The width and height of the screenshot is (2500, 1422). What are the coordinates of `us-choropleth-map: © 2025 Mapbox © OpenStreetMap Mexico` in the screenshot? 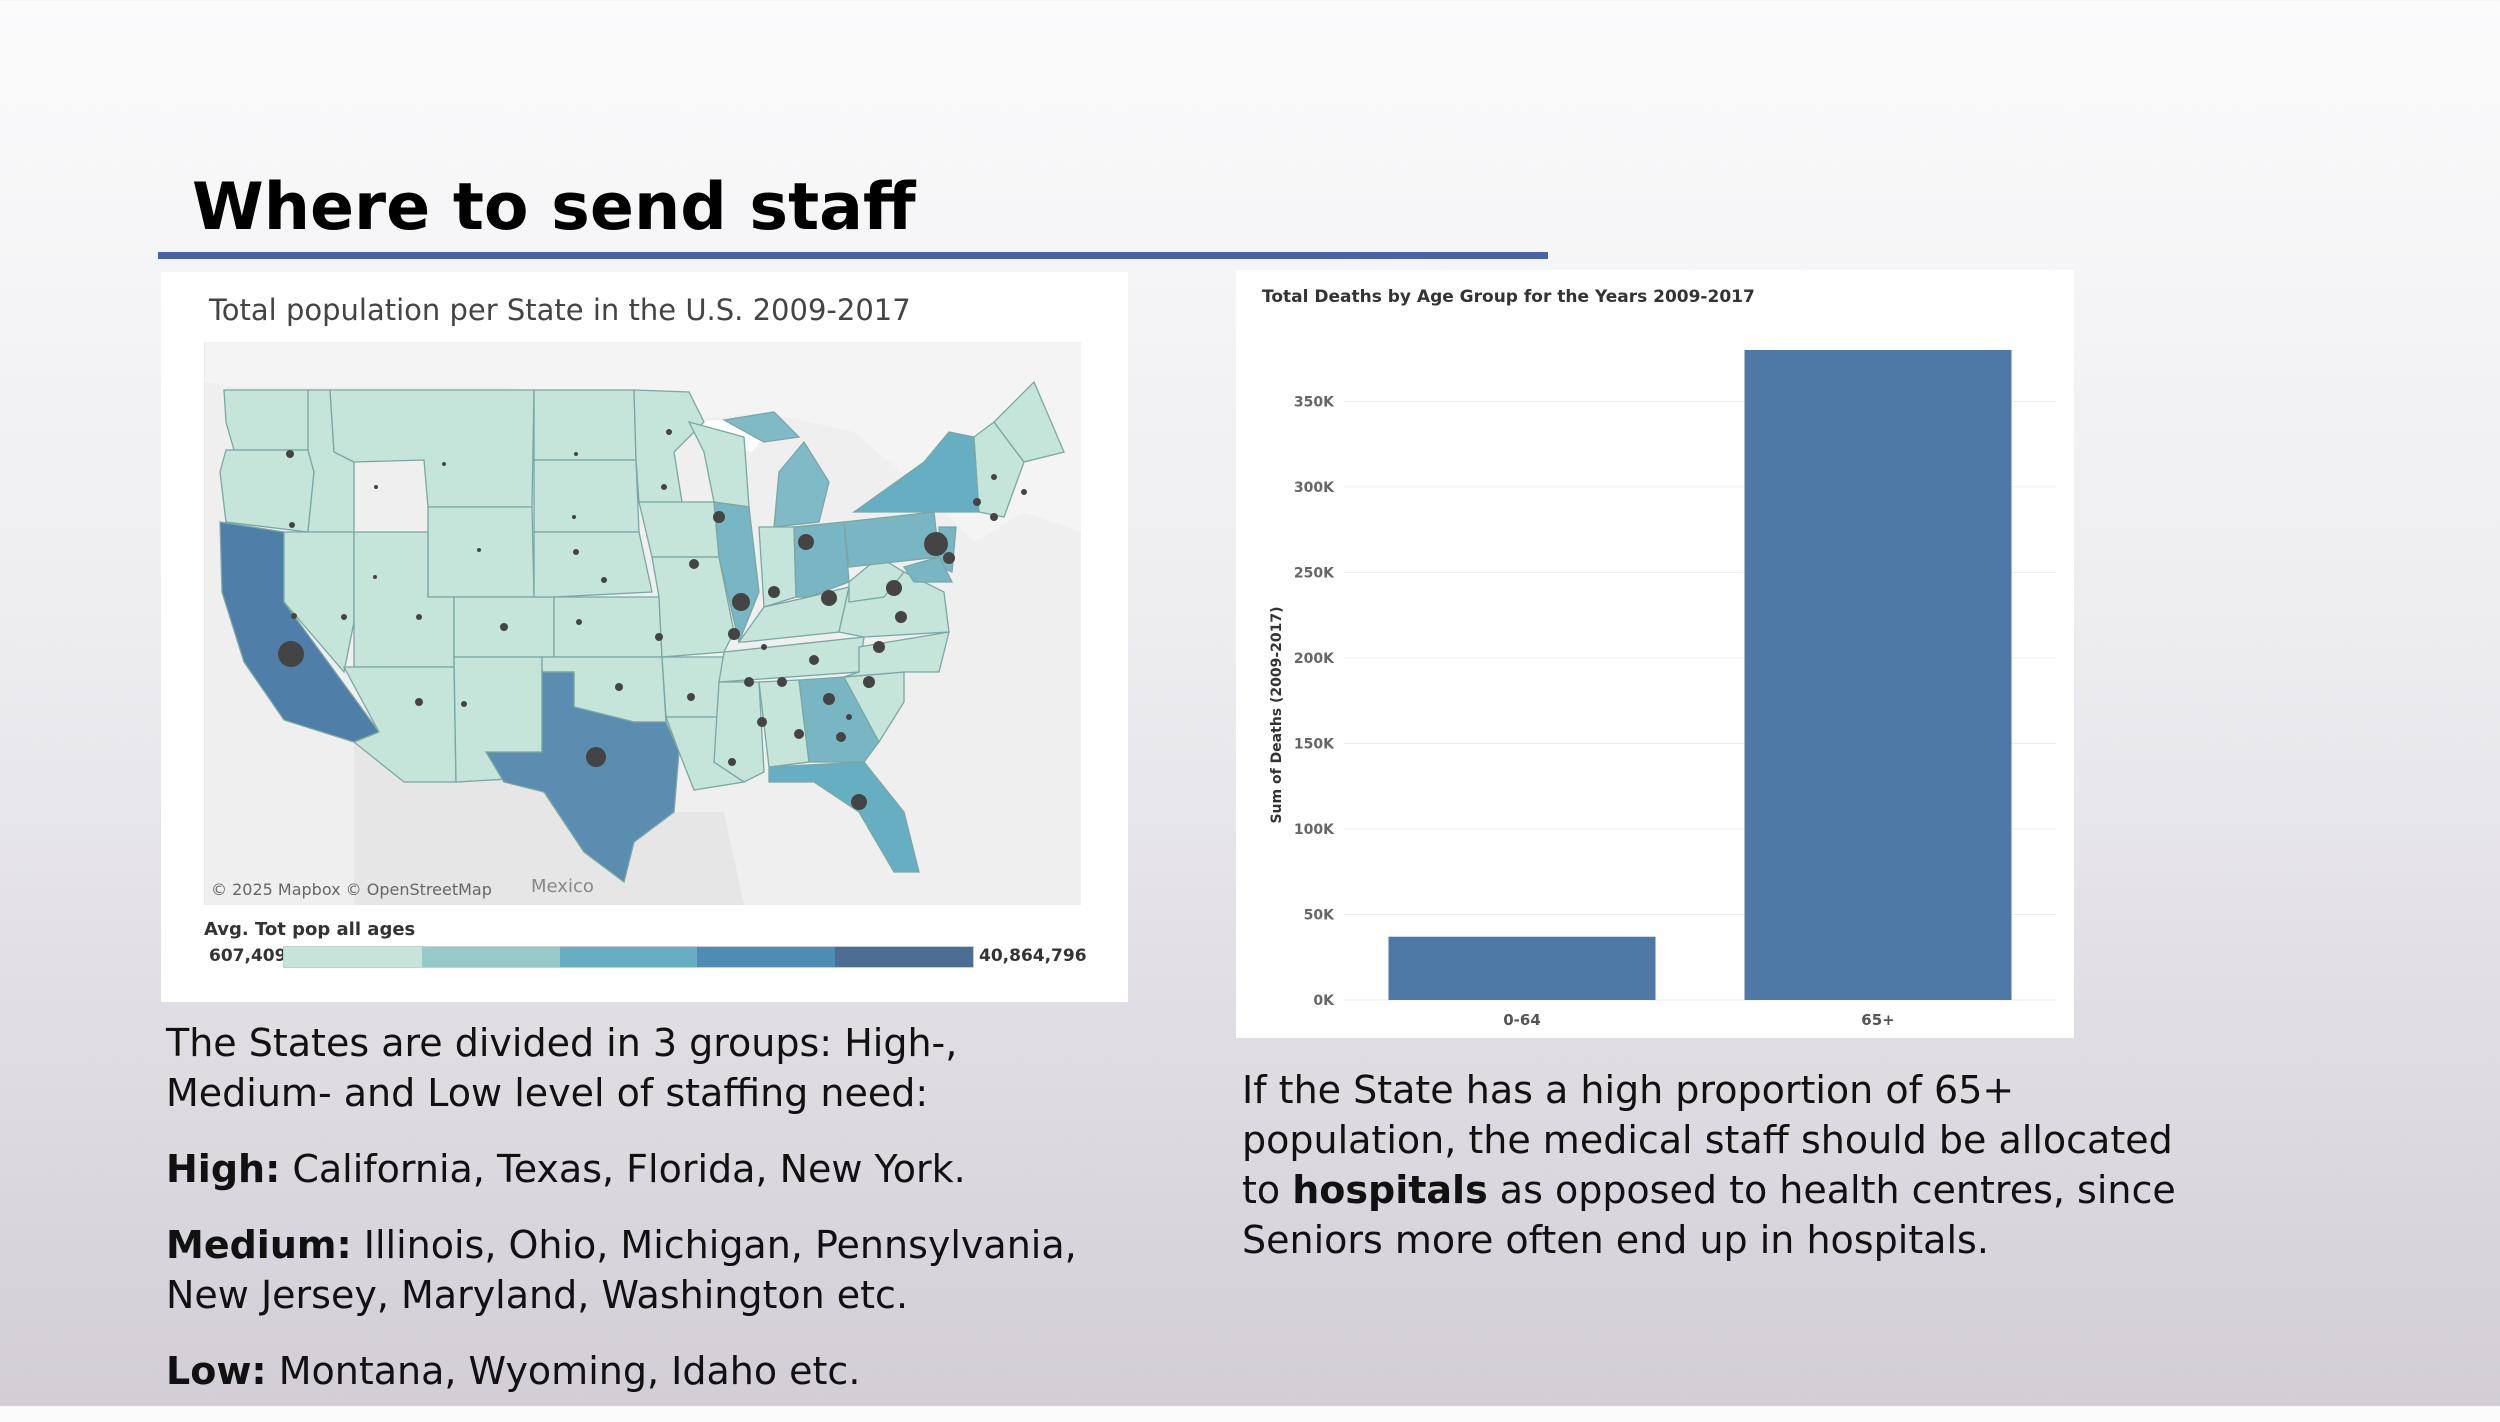 It's located at (642, 623).